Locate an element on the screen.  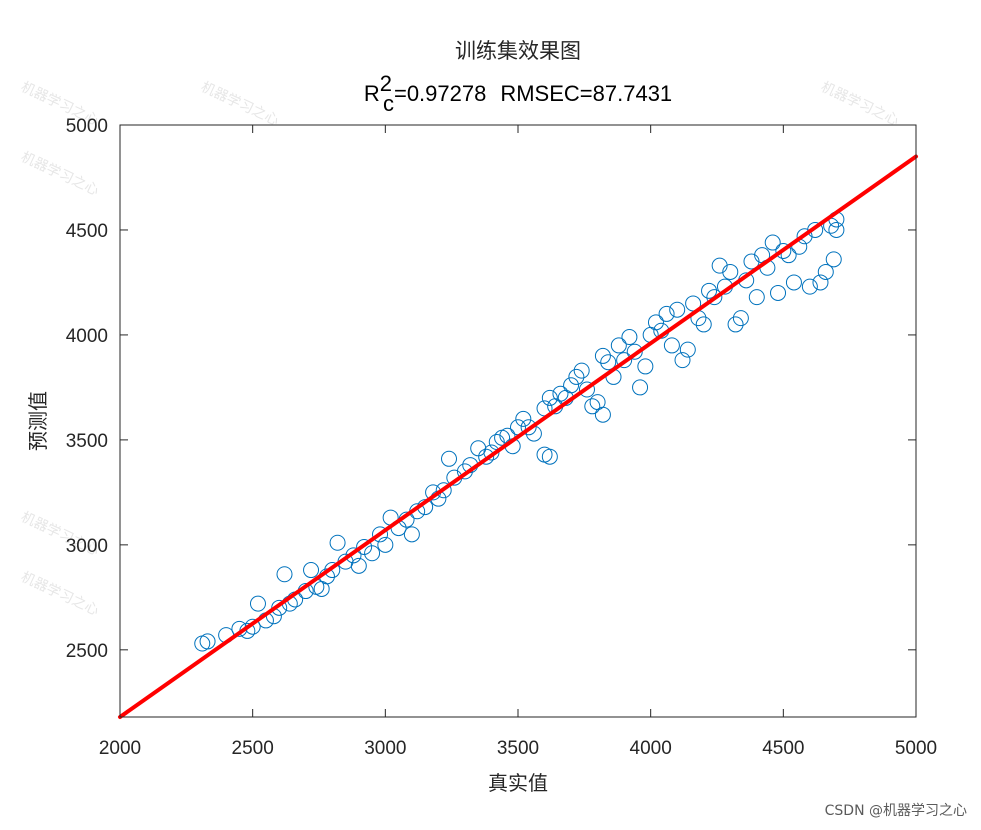
x-tick-label: 5000 is located at coordinates (916, 748).